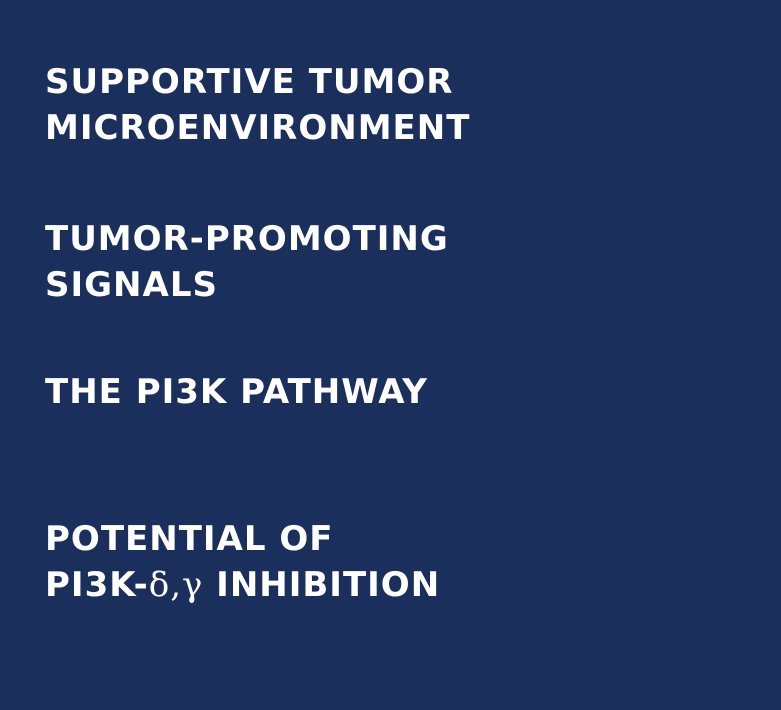 This screenshot has height=710, width=781. Describe the element at coordinates (247, 239) in the screenshot. I see `menu-item-line: TUMOR-PROMOTING` at that location.